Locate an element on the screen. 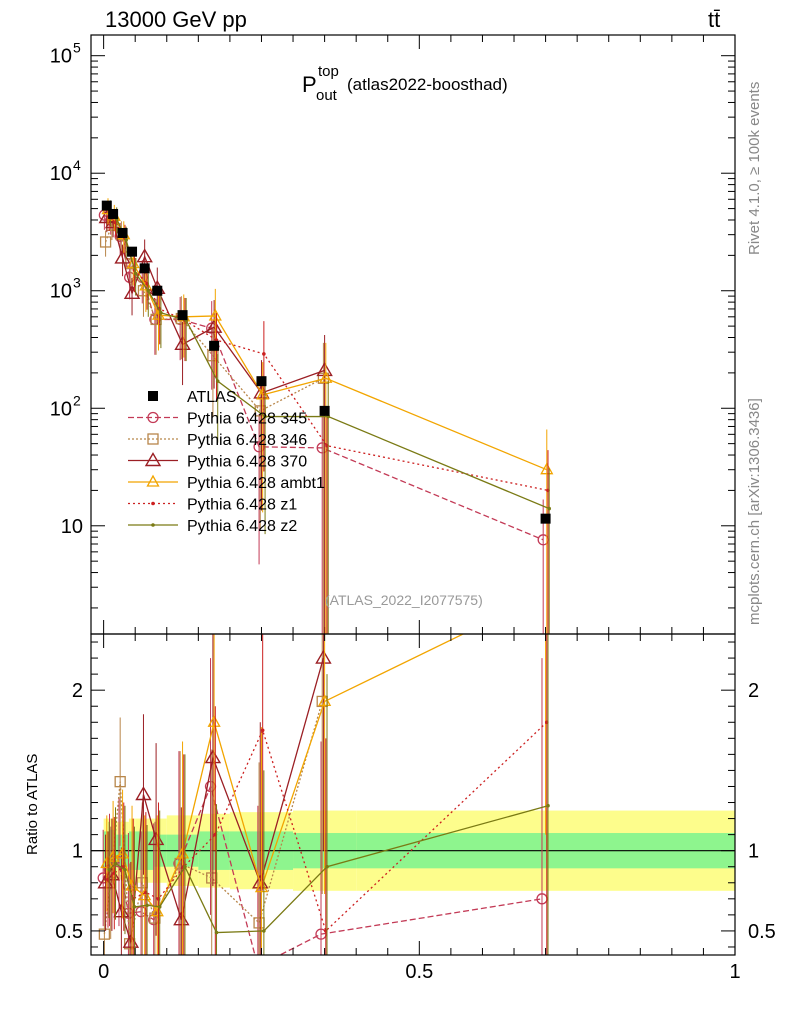 The width and height of the screenshot is (786, 1024). ratio-ytick-label: 2 is located at coordinates (77, 691).